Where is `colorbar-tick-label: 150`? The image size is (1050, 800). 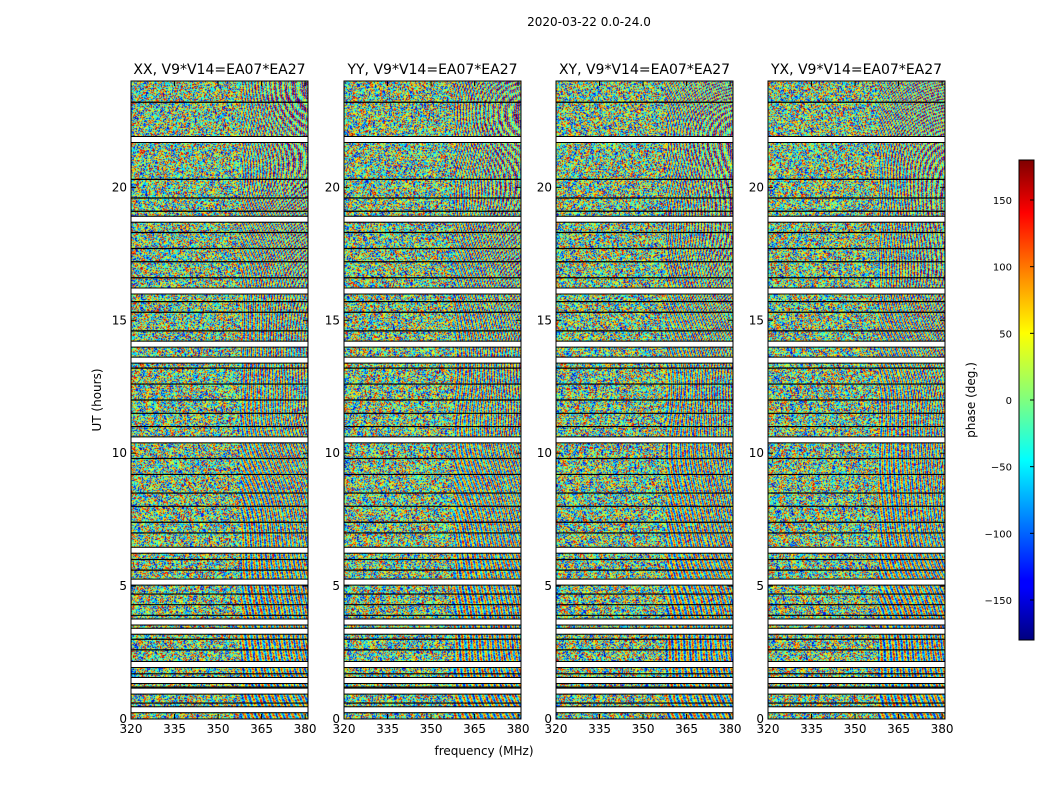 colorbar-tick-label: 150 is located at coordinates (1002, 201).